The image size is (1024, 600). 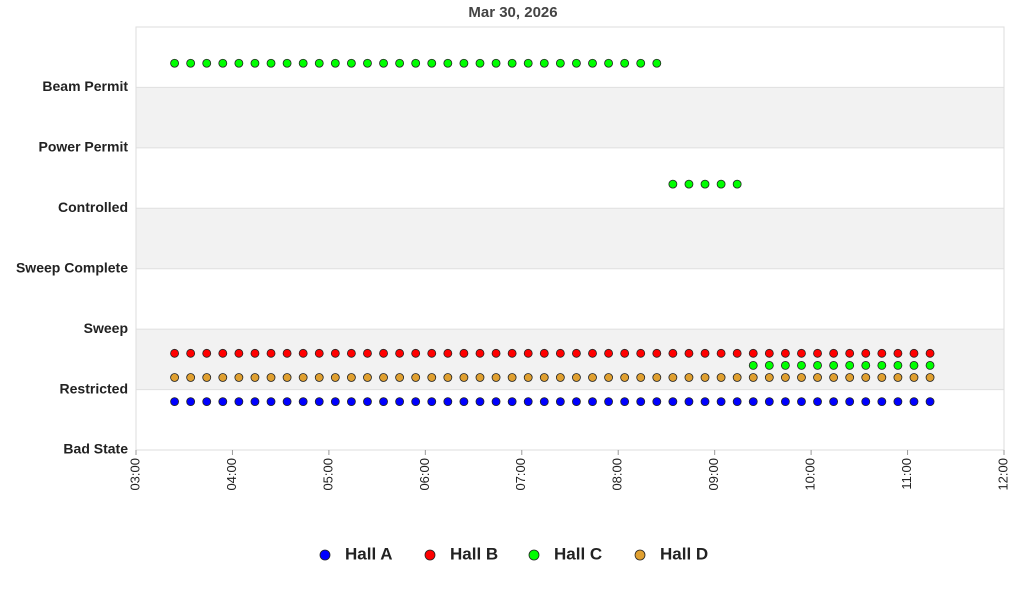 What do you see at coordinates (578, 553) in the screenshot?
I see `legend-label: Hall C` at bounding box center [578, 553].